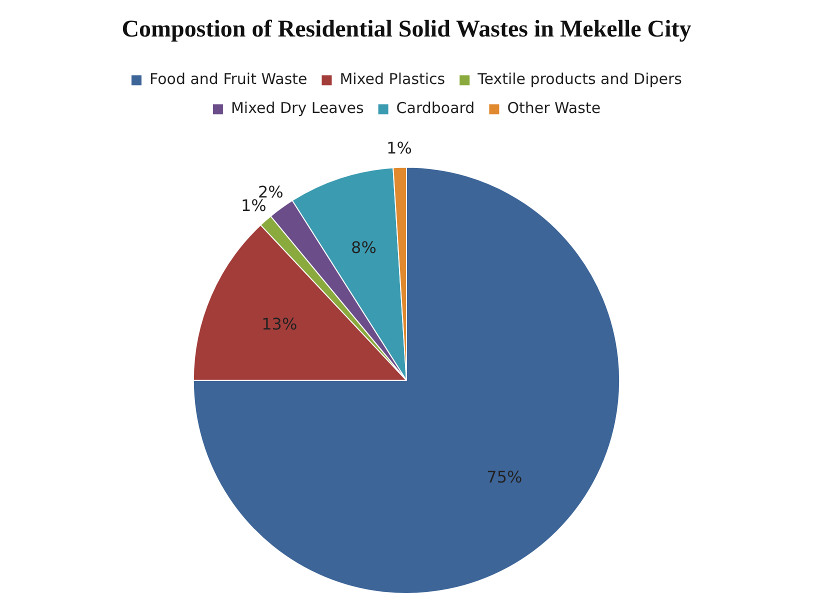  Describe the element at coordinates (579, 79) in the screenshot. I see `legend-label: Textile products and Dipers` at that location.